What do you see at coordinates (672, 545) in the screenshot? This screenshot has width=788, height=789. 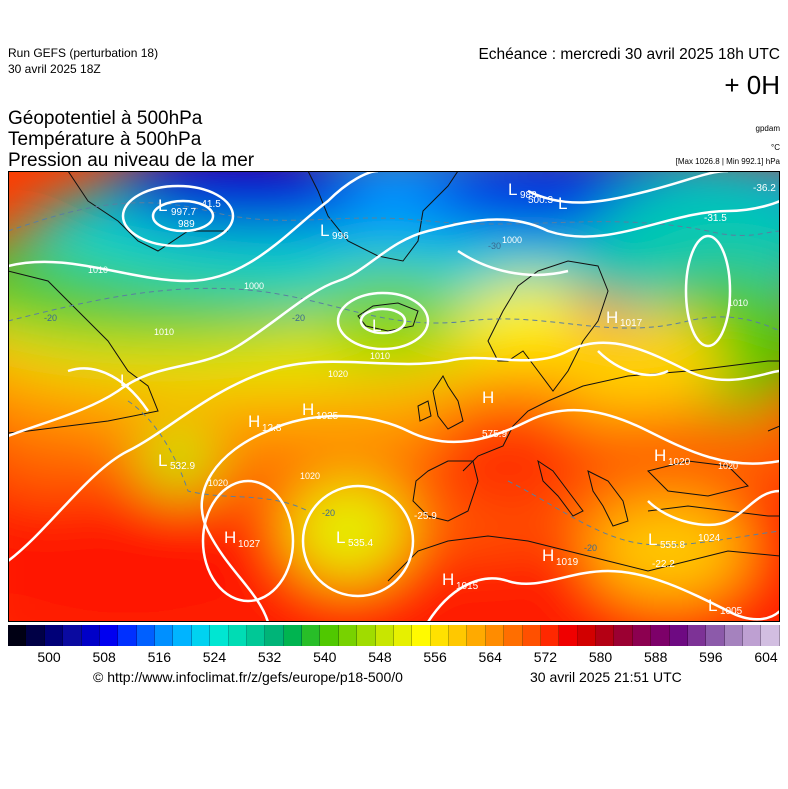 I see `pressure-value-13: 555.8` at bounding box center [672, 545].